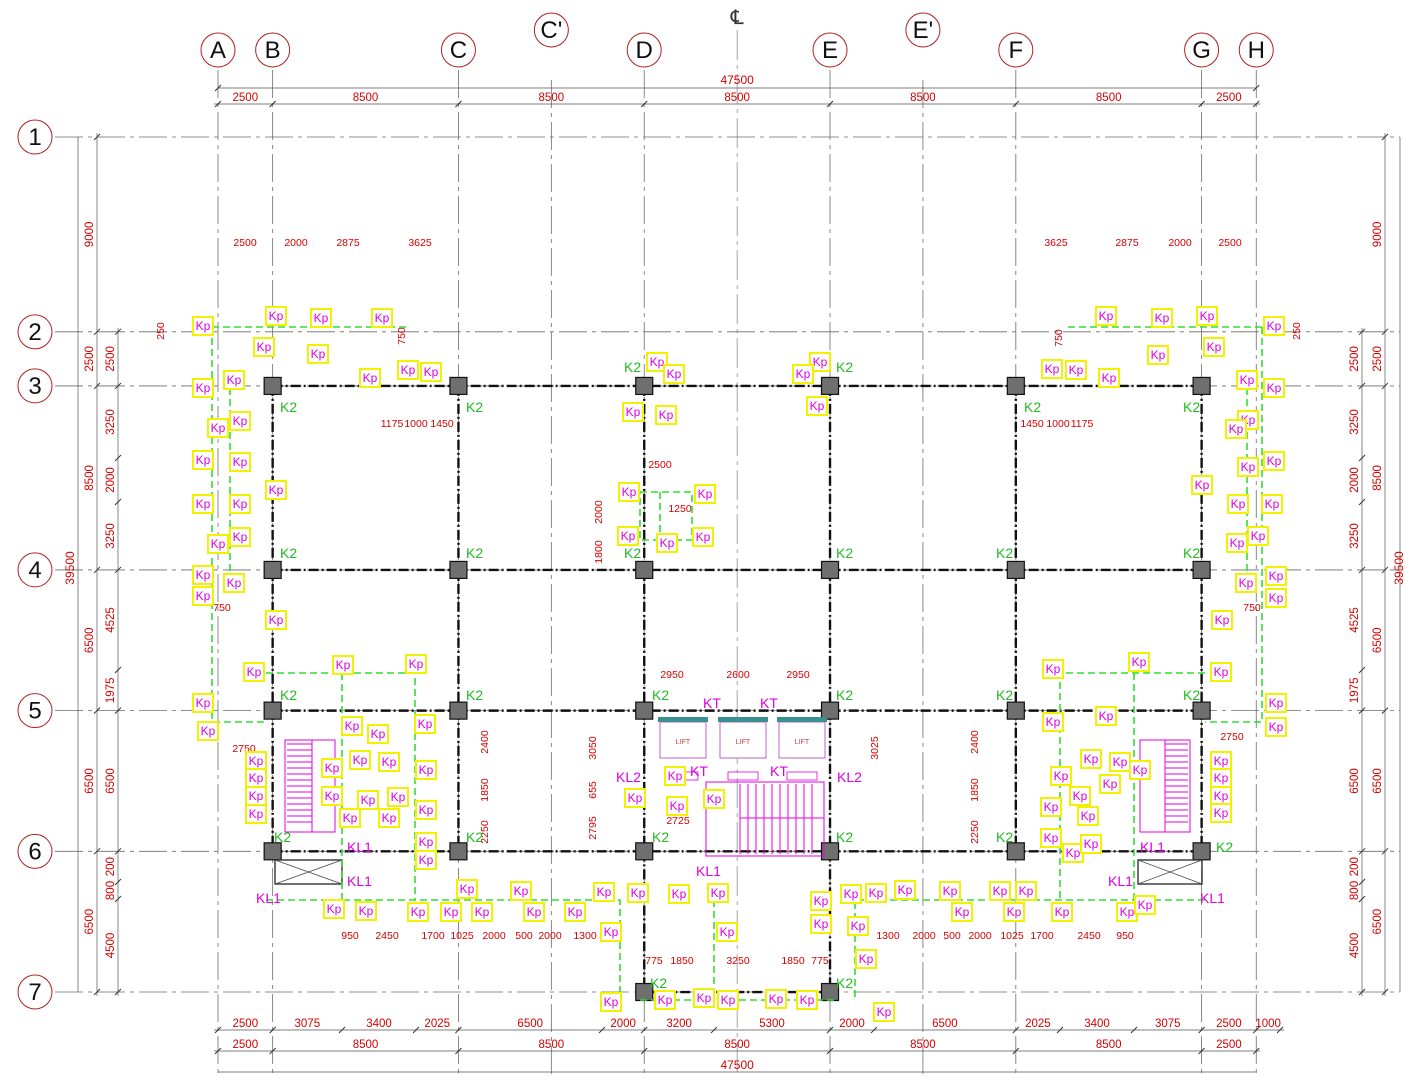 The height and width of the screenshot is (1080, 1405). Describe the element at coordinates (737, 950) in the screenshot. I see `bottom-core-perimeter` at that location.